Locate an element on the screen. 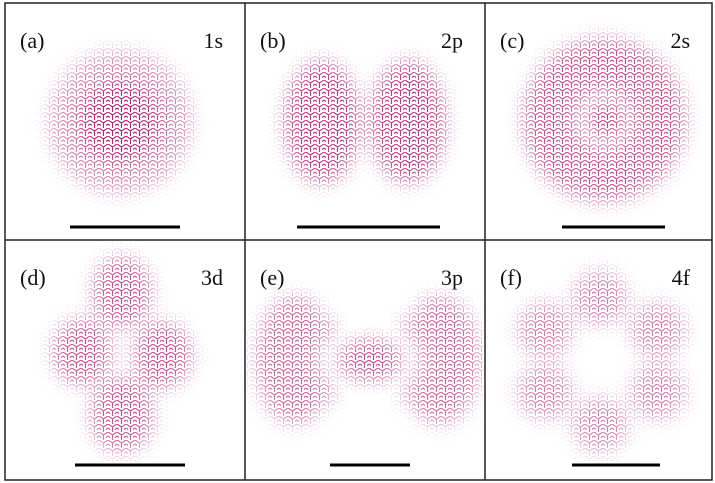  orbital-label: 3d is located at coordinates (212, 277).